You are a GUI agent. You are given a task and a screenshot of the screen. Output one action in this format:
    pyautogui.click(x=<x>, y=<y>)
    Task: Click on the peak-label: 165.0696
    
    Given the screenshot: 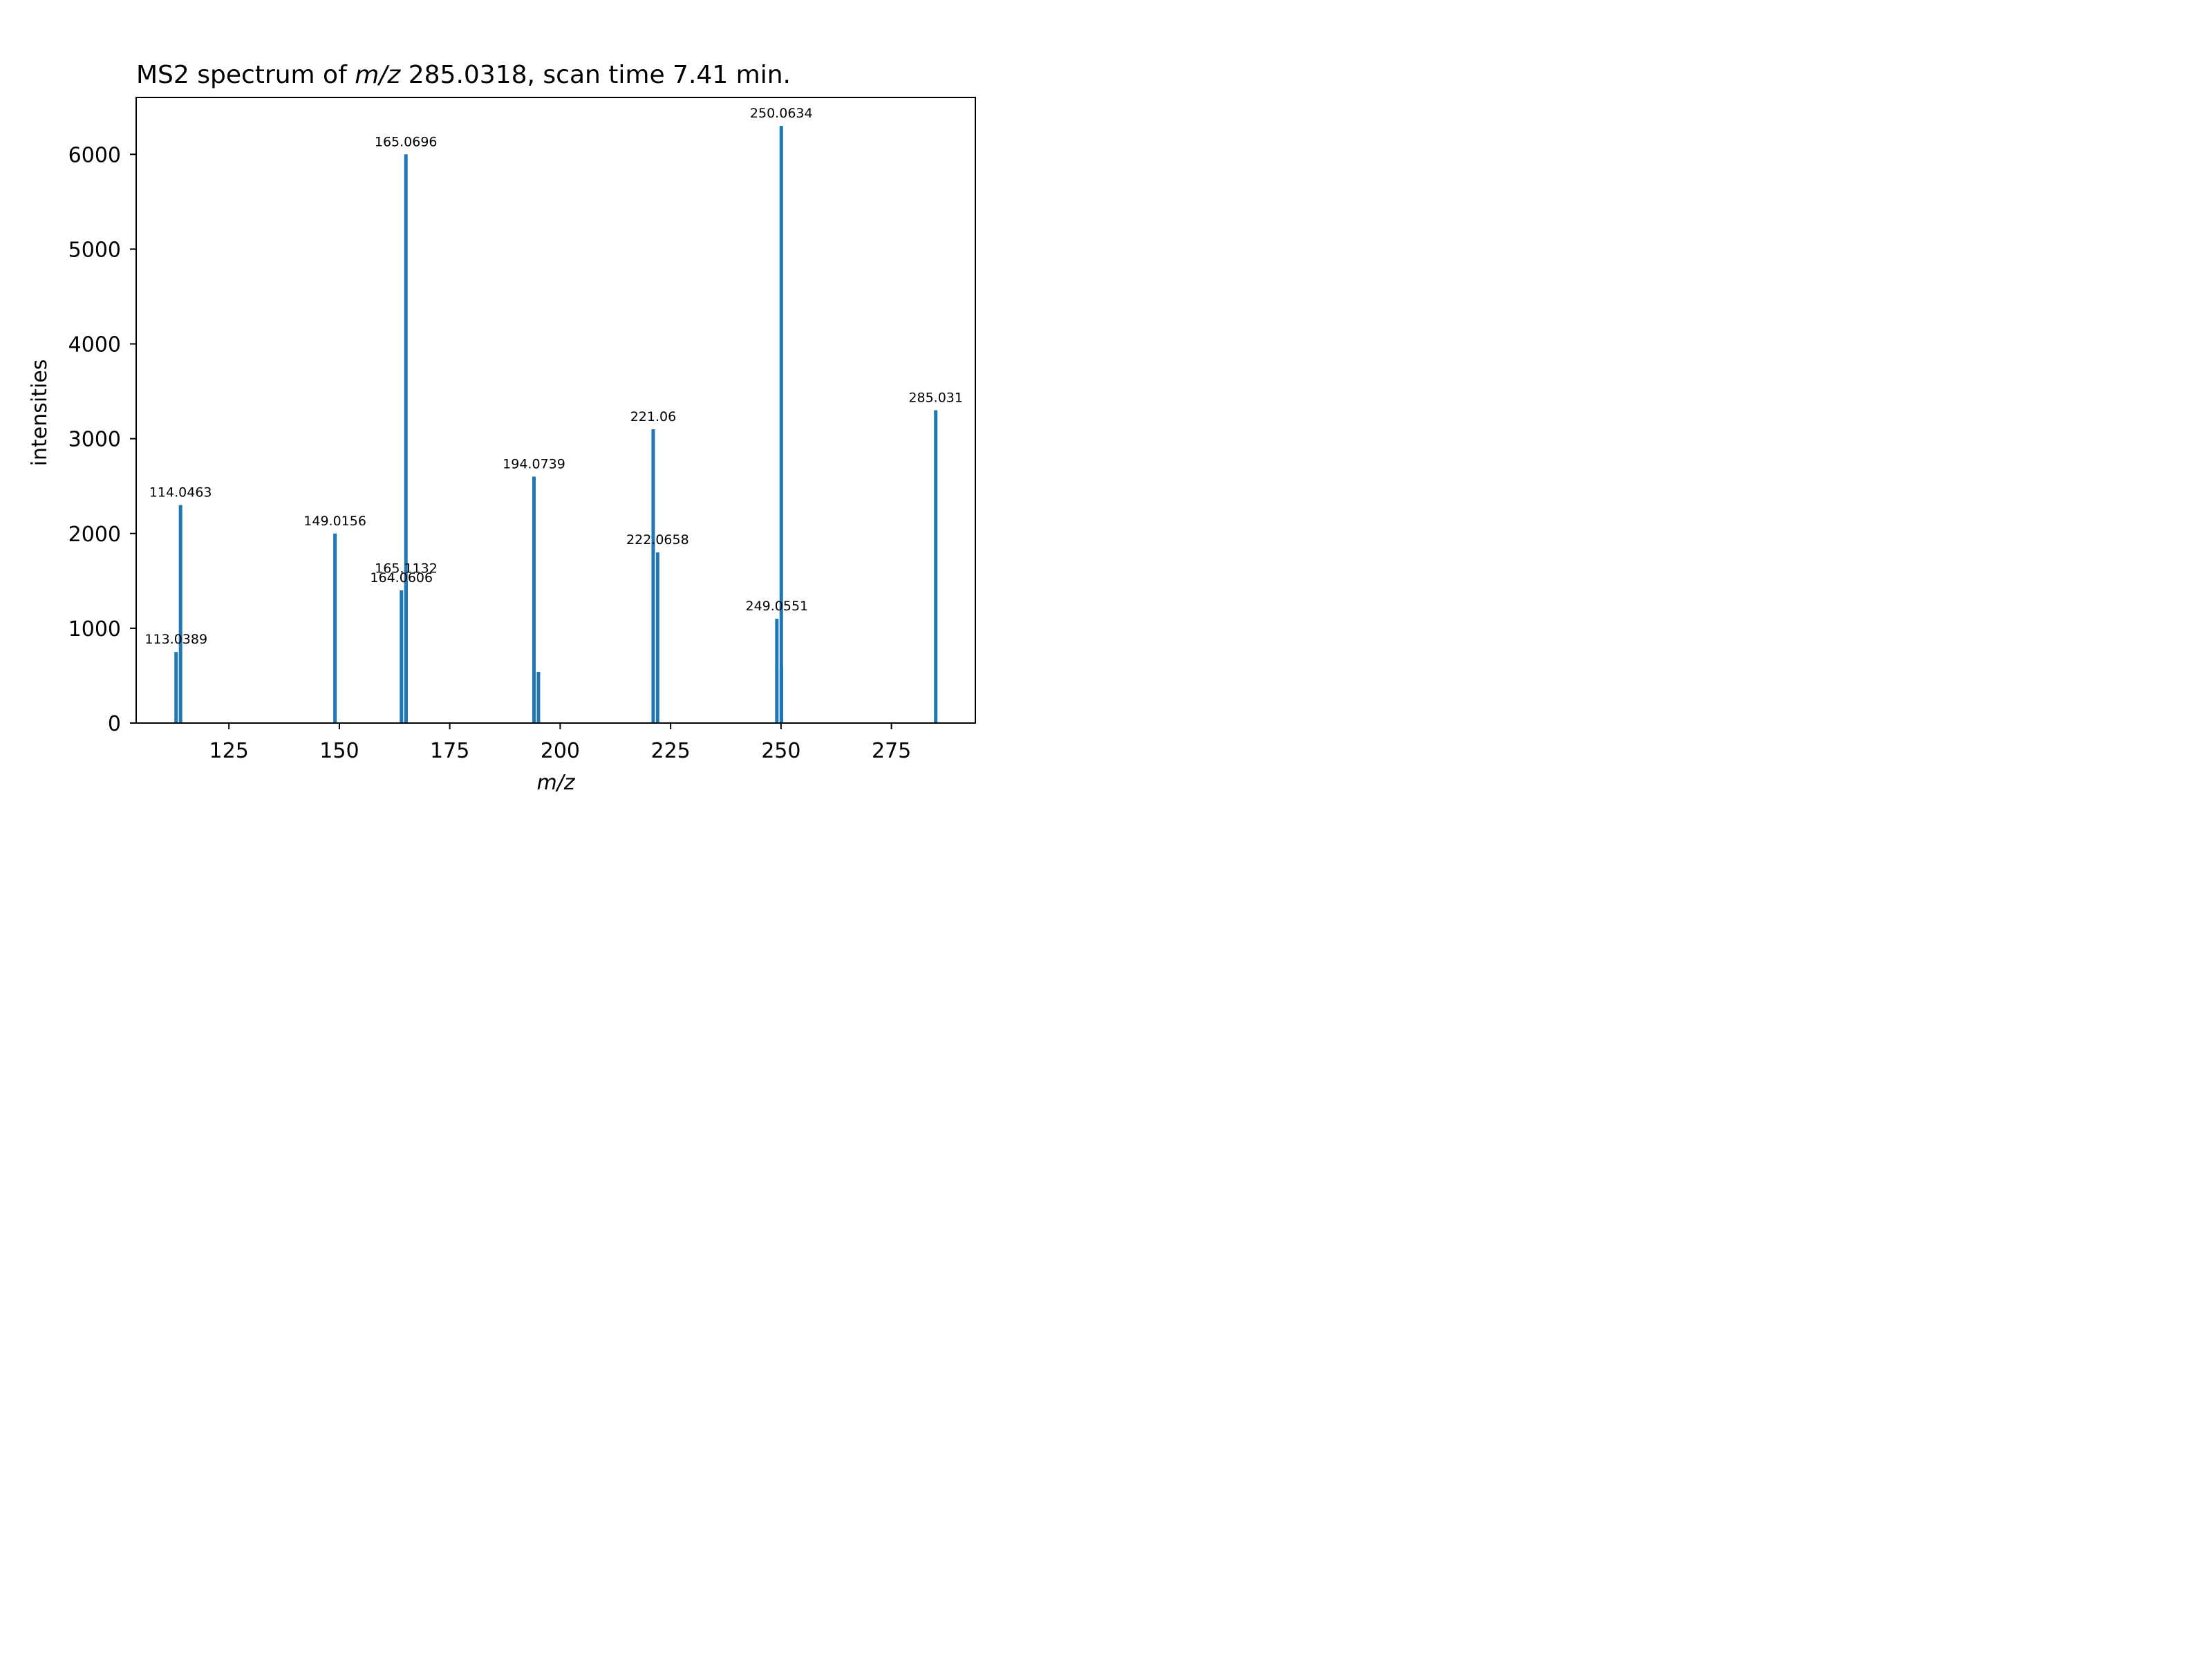 What is the action you would take?
    pyautogui.click(x=406, y=141)
    